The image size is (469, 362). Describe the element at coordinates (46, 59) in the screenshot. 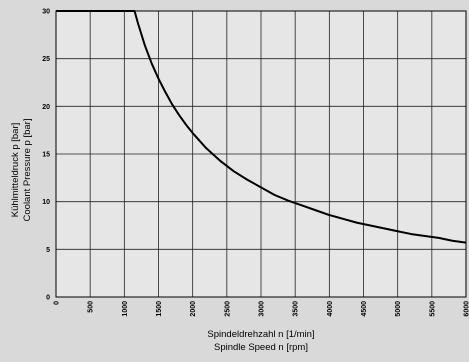

I see `y-tick-label: 25` at that location.